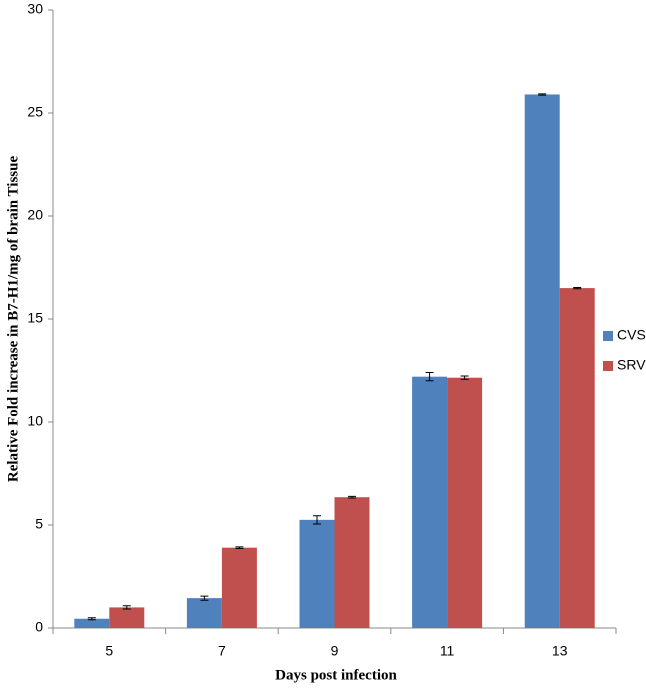  Describe the element at coordinates (39, 524) in the screenshot. I see `y-tick-label: 5` at that location.